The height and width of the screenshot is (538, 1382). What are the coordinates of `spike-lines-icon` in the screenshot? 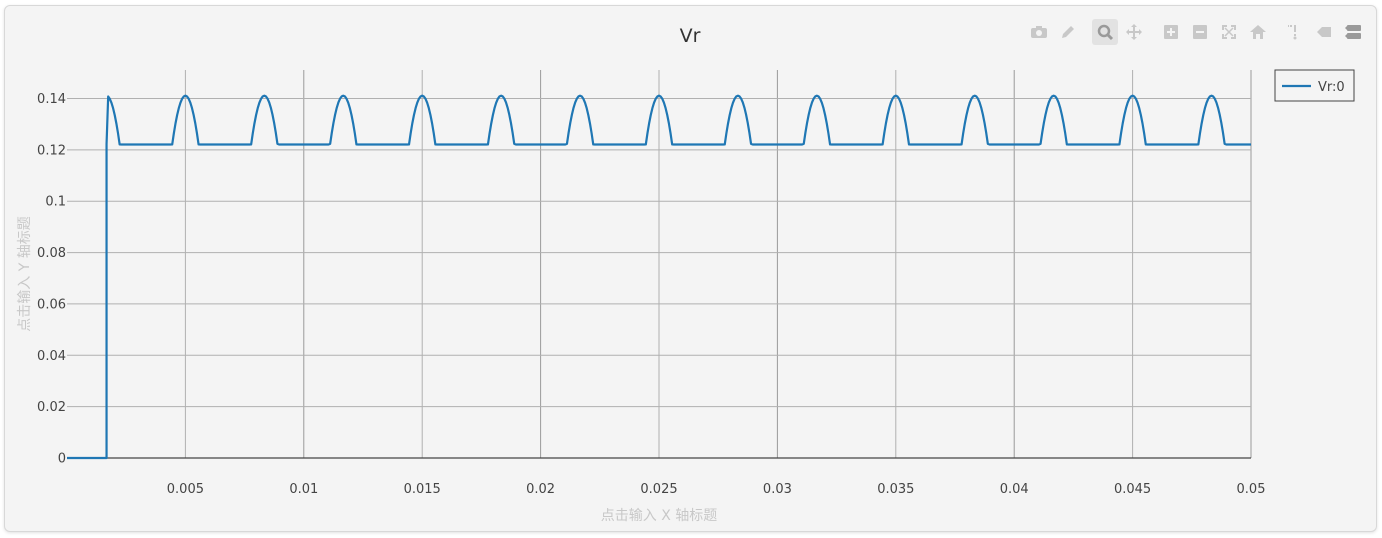 It's located at (1292, 32).